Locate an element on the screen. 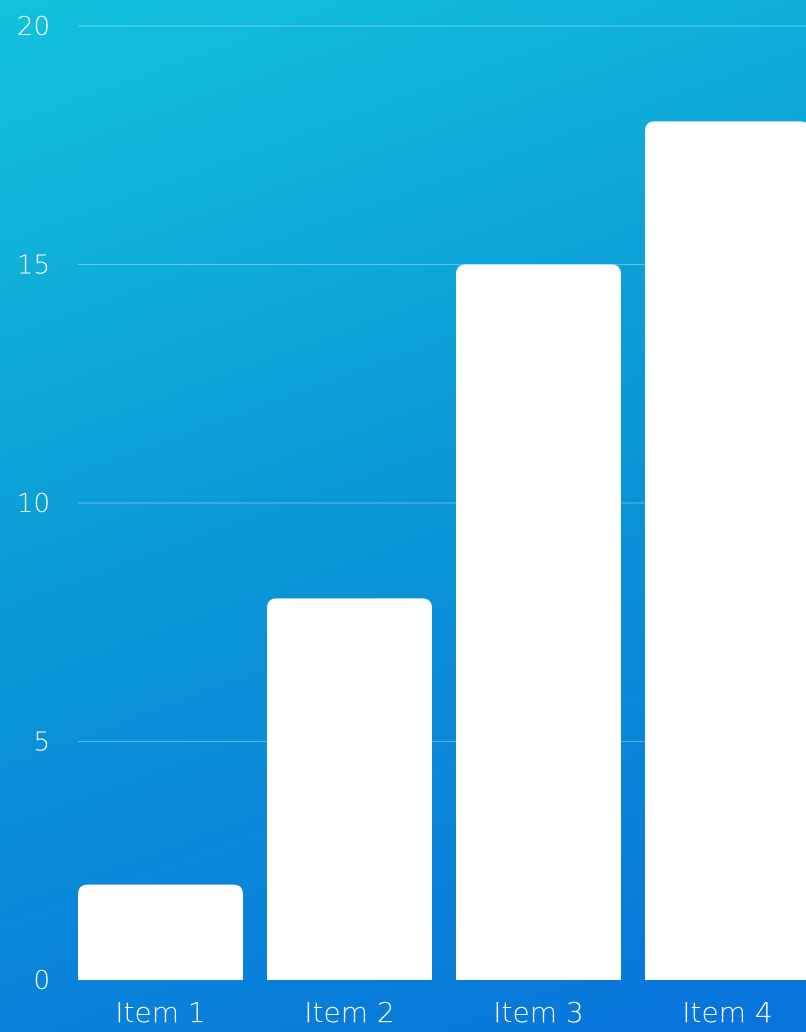 The image size is (806, 1032). x-category-label: Item 3 is located at coordinates (538, 1012).